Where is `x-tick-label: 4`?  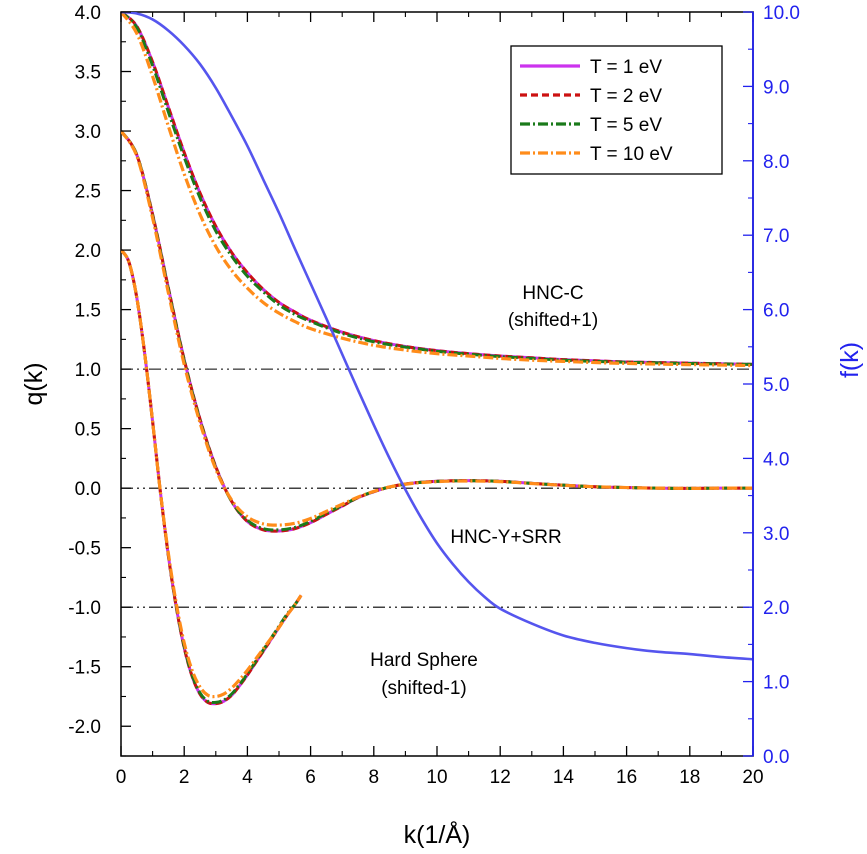
x-tick-label: 4 is located at coordinates (247, 777).